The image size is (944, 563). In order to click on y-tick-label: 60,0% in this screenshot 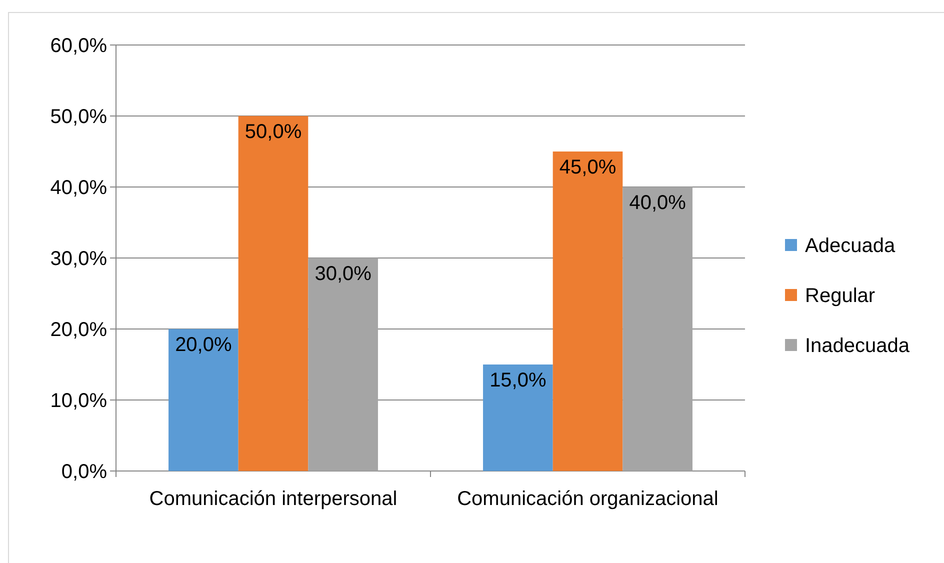, I will do `click(79, 46)`.